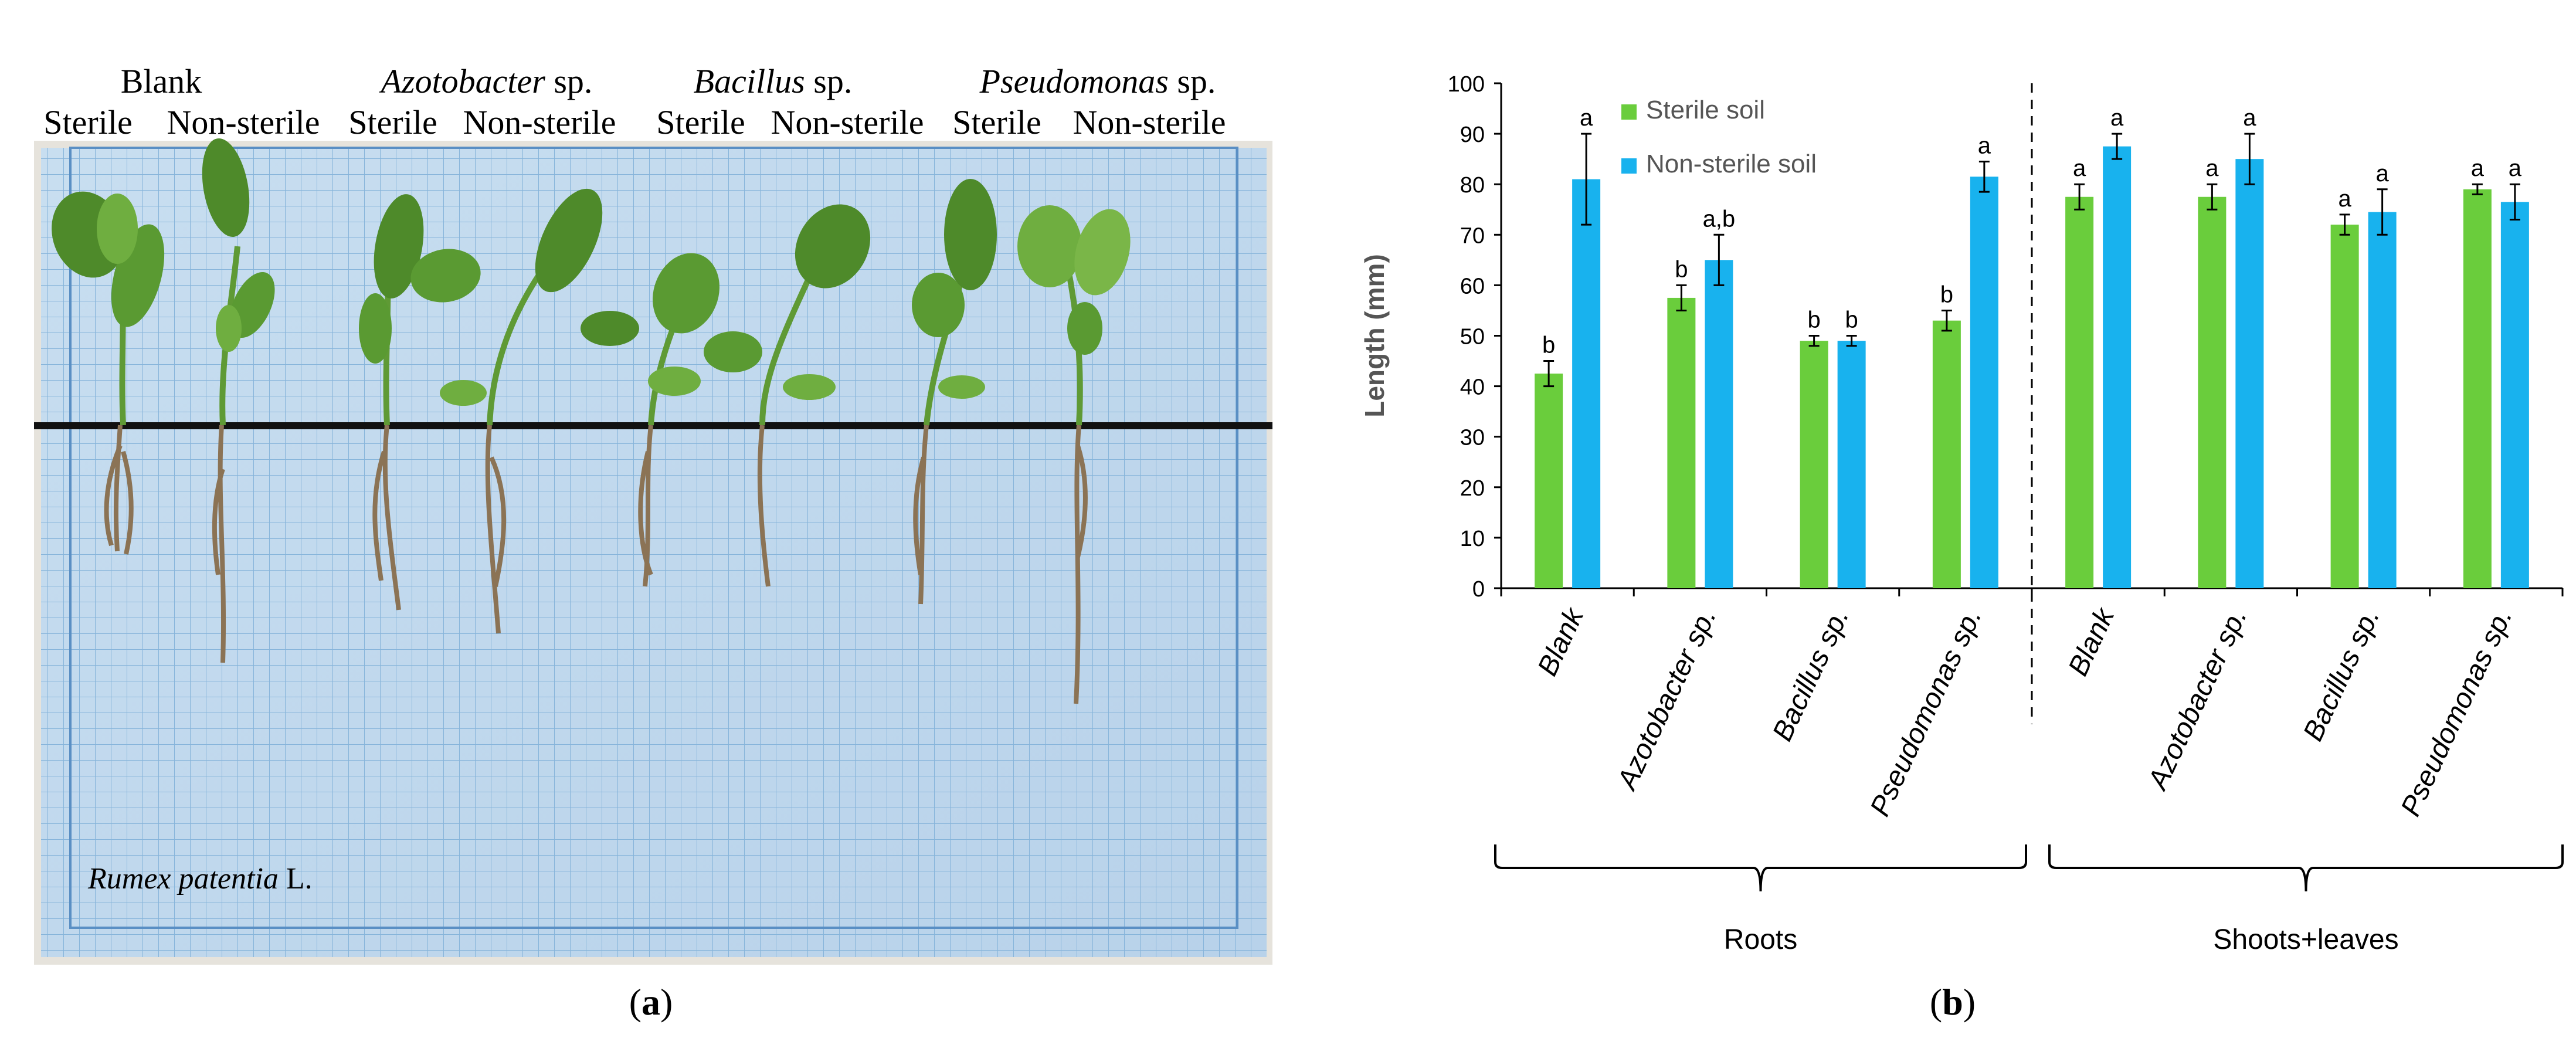 This screenshot has height=1055, width=2576. What do you see at coordinates (1472, 337) in the screenshot?
I see `y-tick-label: 50` at bounding box center [1472, 337].